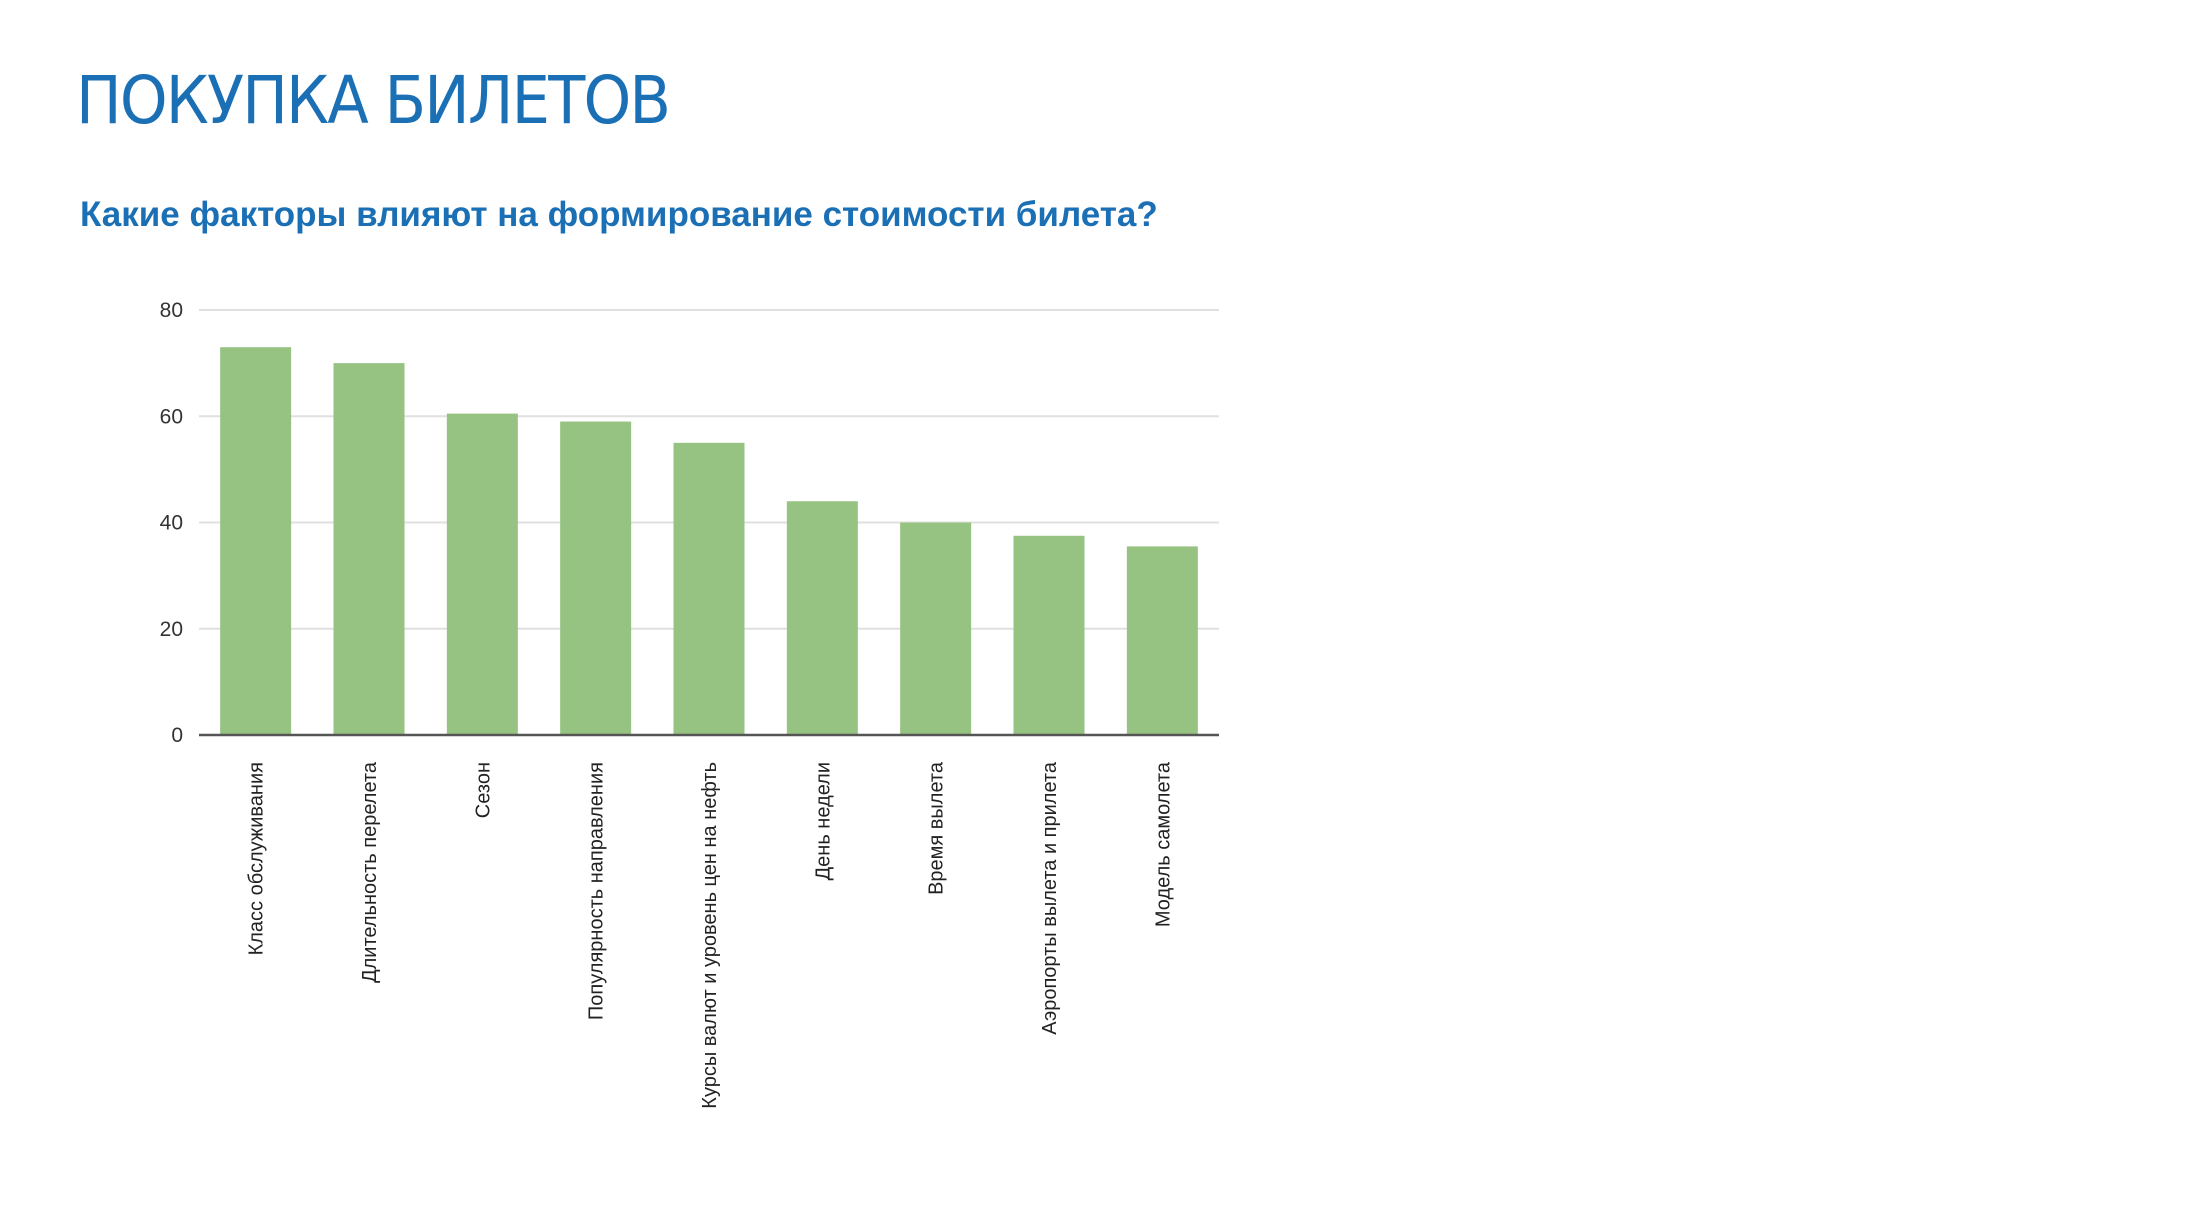 The height and width of the screenshot is (1212, 2194). Describe the element at coordinates (597, 891) in the screenshot. I see `x-tick-label: Популярность направления` at that location.